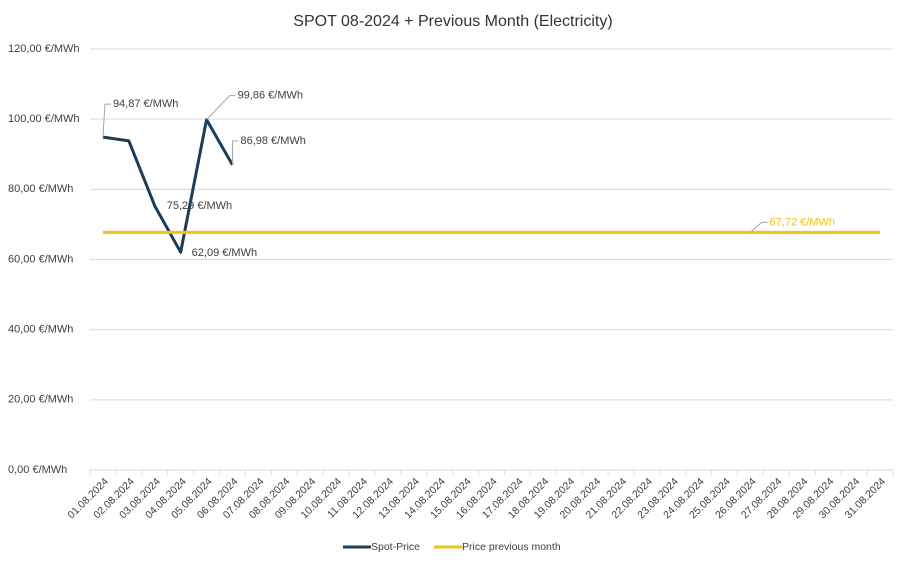 The height and width of the screenshot is (567, 907). What do you see at coordinates (224, 253) in the screenshot?
I see `data-label: 62,09 €/MWh` at bounding box center [224, 253].